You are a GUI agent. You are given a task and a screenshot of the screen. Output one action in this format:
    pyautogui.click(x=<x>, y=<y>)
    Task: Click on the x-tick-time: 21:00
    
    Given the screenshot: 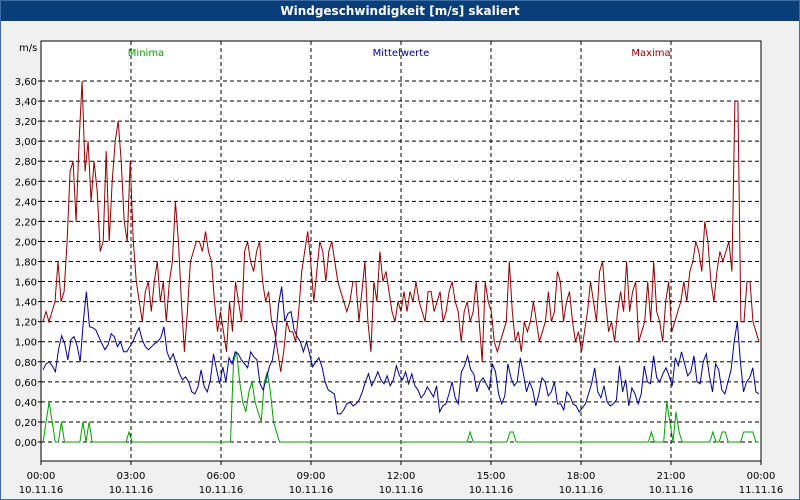 What is the action you would take?
    pyautogui.click(x=671, y=476)
    